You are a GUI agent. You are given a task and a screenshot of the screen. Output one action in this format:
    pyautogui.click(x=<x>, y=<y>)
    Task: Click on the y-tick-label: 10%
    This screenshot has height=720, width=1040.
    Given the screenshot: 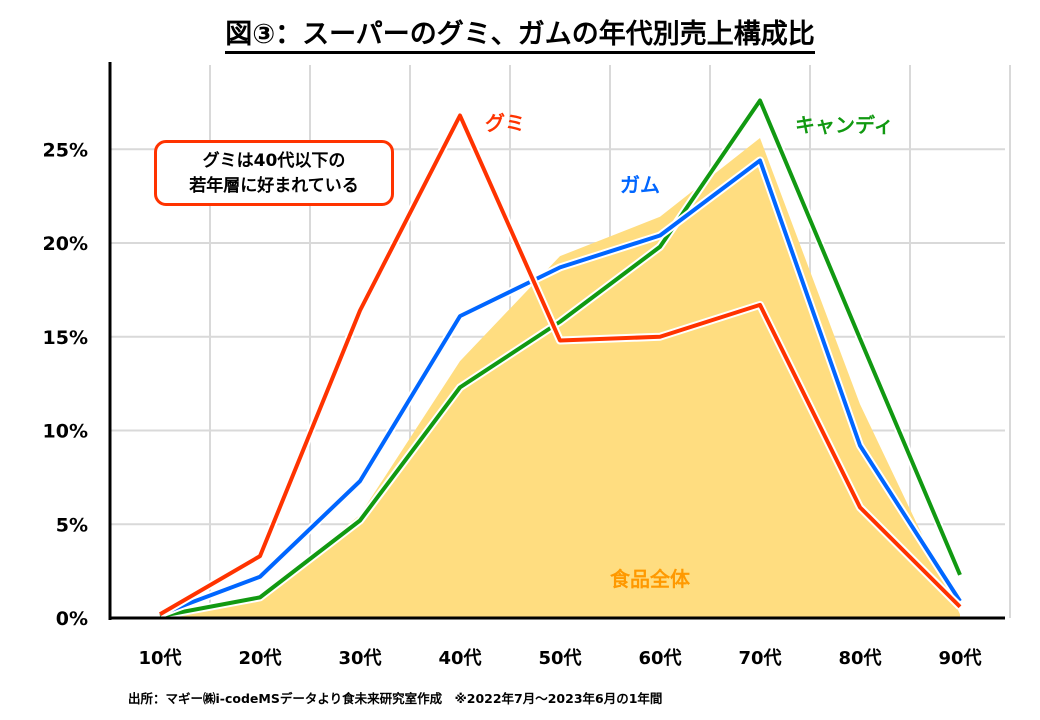 What is the action you would take?
    pyautogui.click(x=65, y=432)
    